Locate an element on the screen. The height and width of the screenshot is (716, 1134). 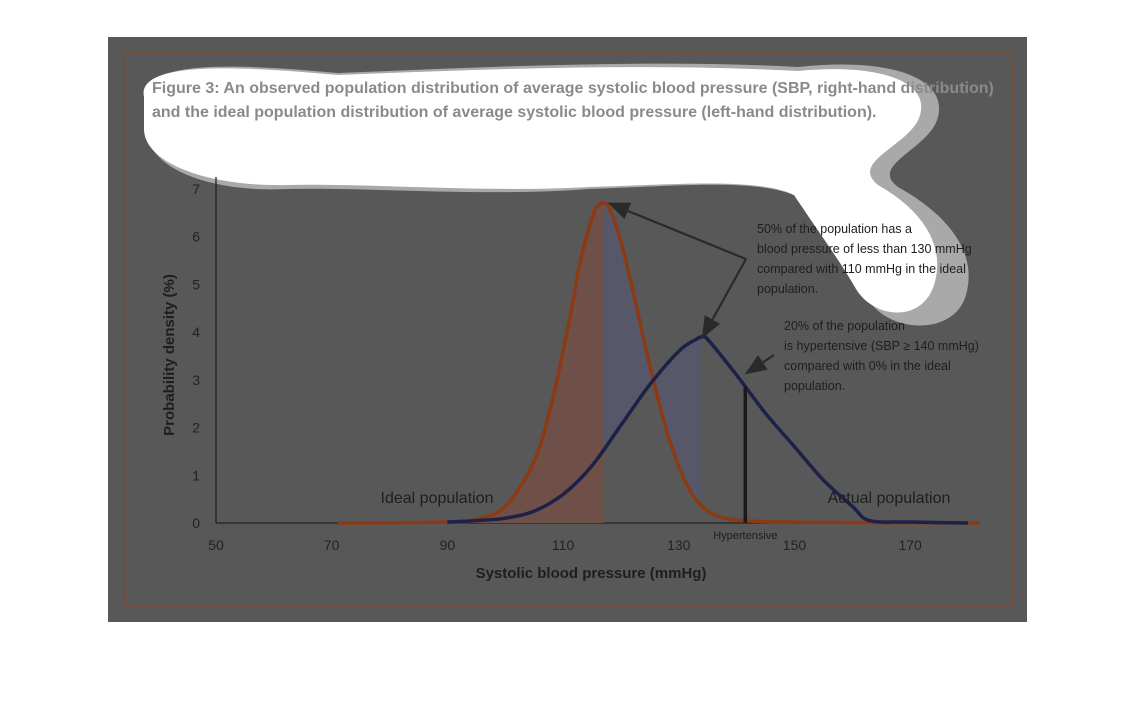
y-tick-label: 3 is located at coordinates (196, 380).